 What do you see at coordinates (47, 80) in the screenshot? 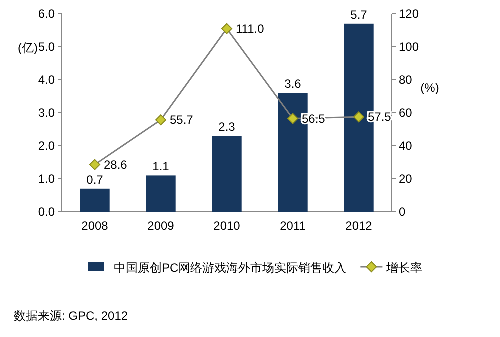
I see `y-tick-label: 4.0` at bounding box center [47, 80].